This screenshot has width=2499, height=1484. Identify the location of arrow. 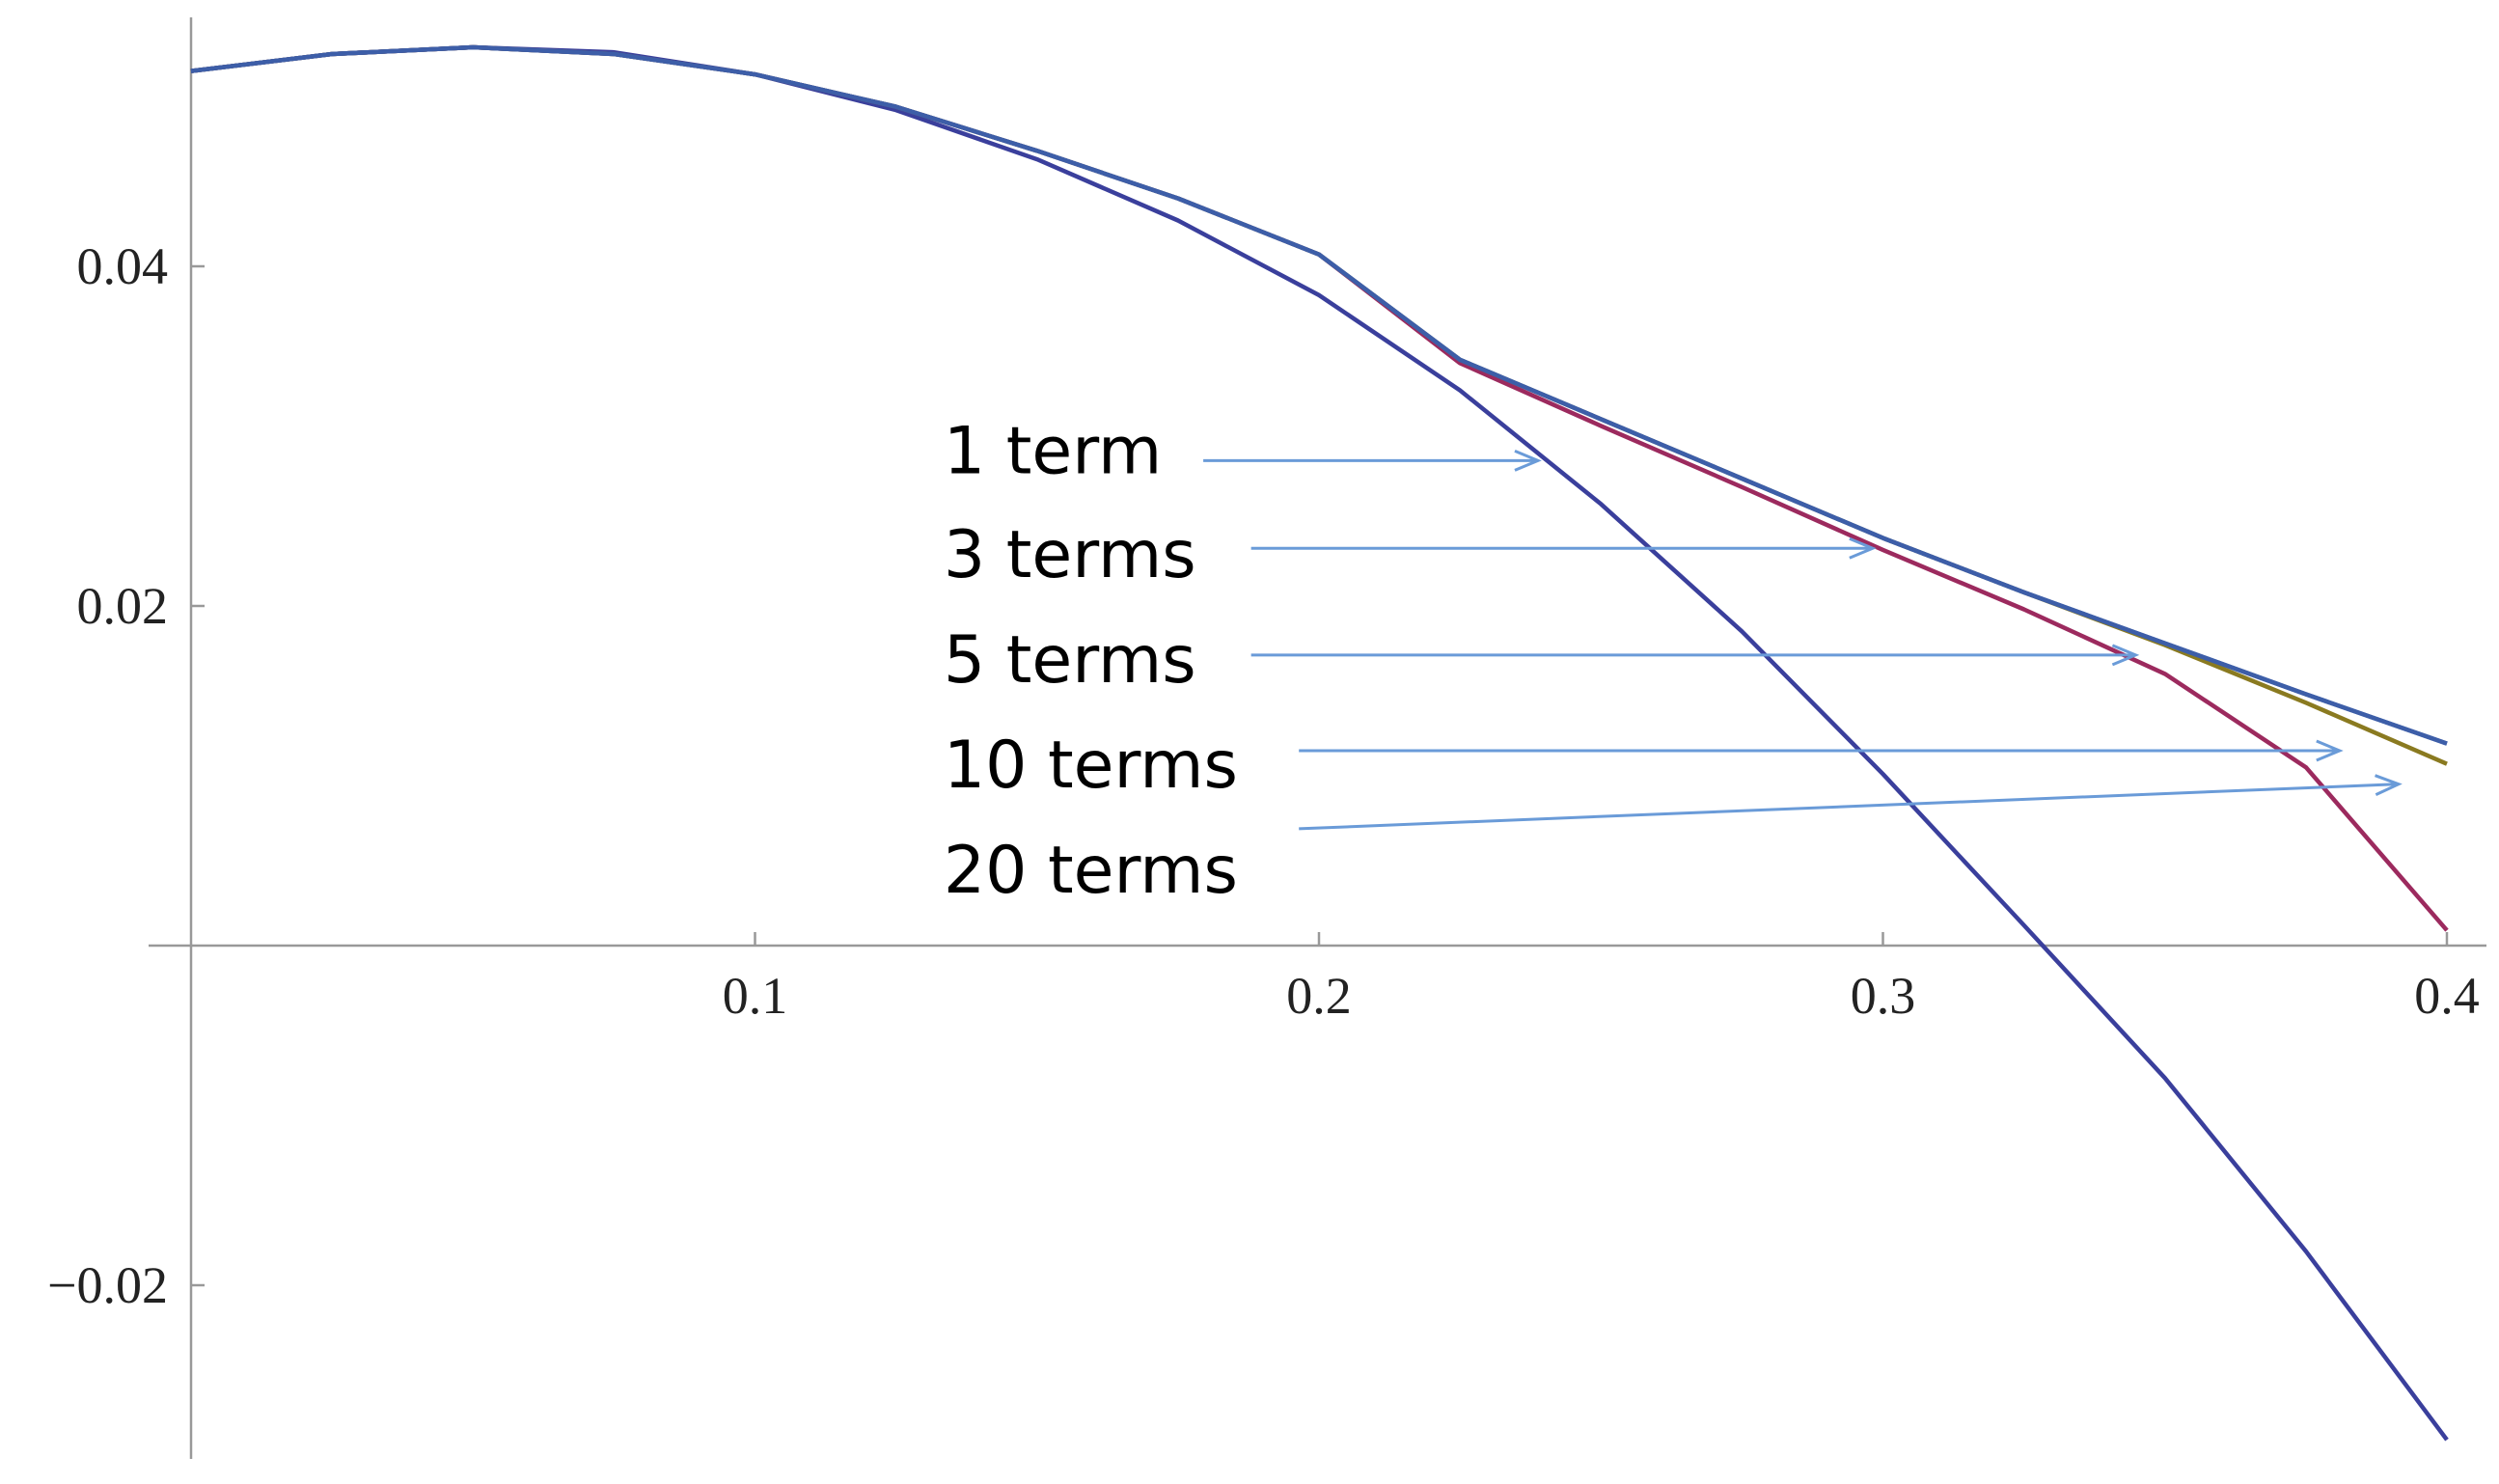
(1851, 802).